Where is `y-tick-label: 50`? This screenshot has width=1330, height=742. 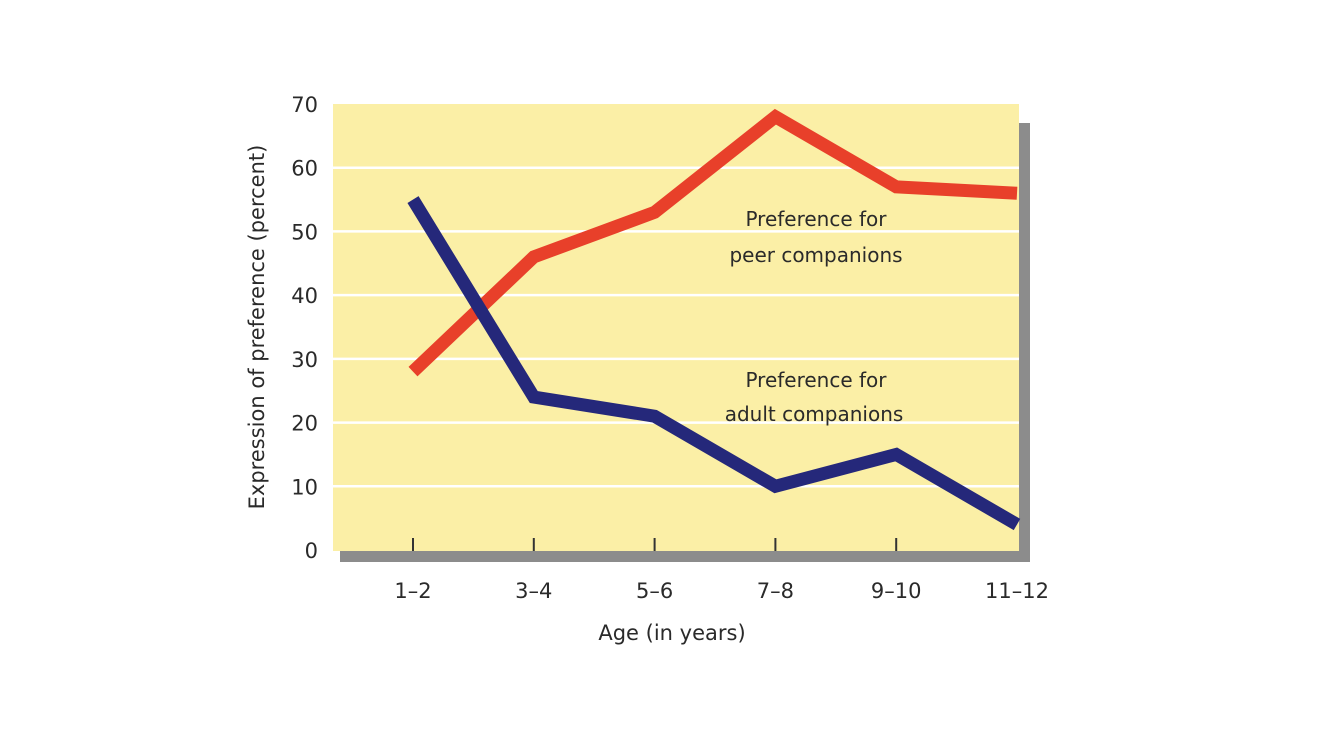 y-tick-label: 50 is located at coordinates (304, 232).